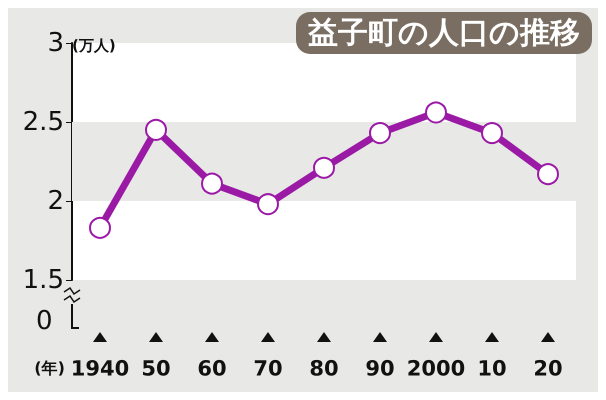 The height and width of the screenshot is (400, 606). Describe the element at coordinates (444, 33) in the screenshot. I see `chart-title: 益子町の人口の推移` at that location.